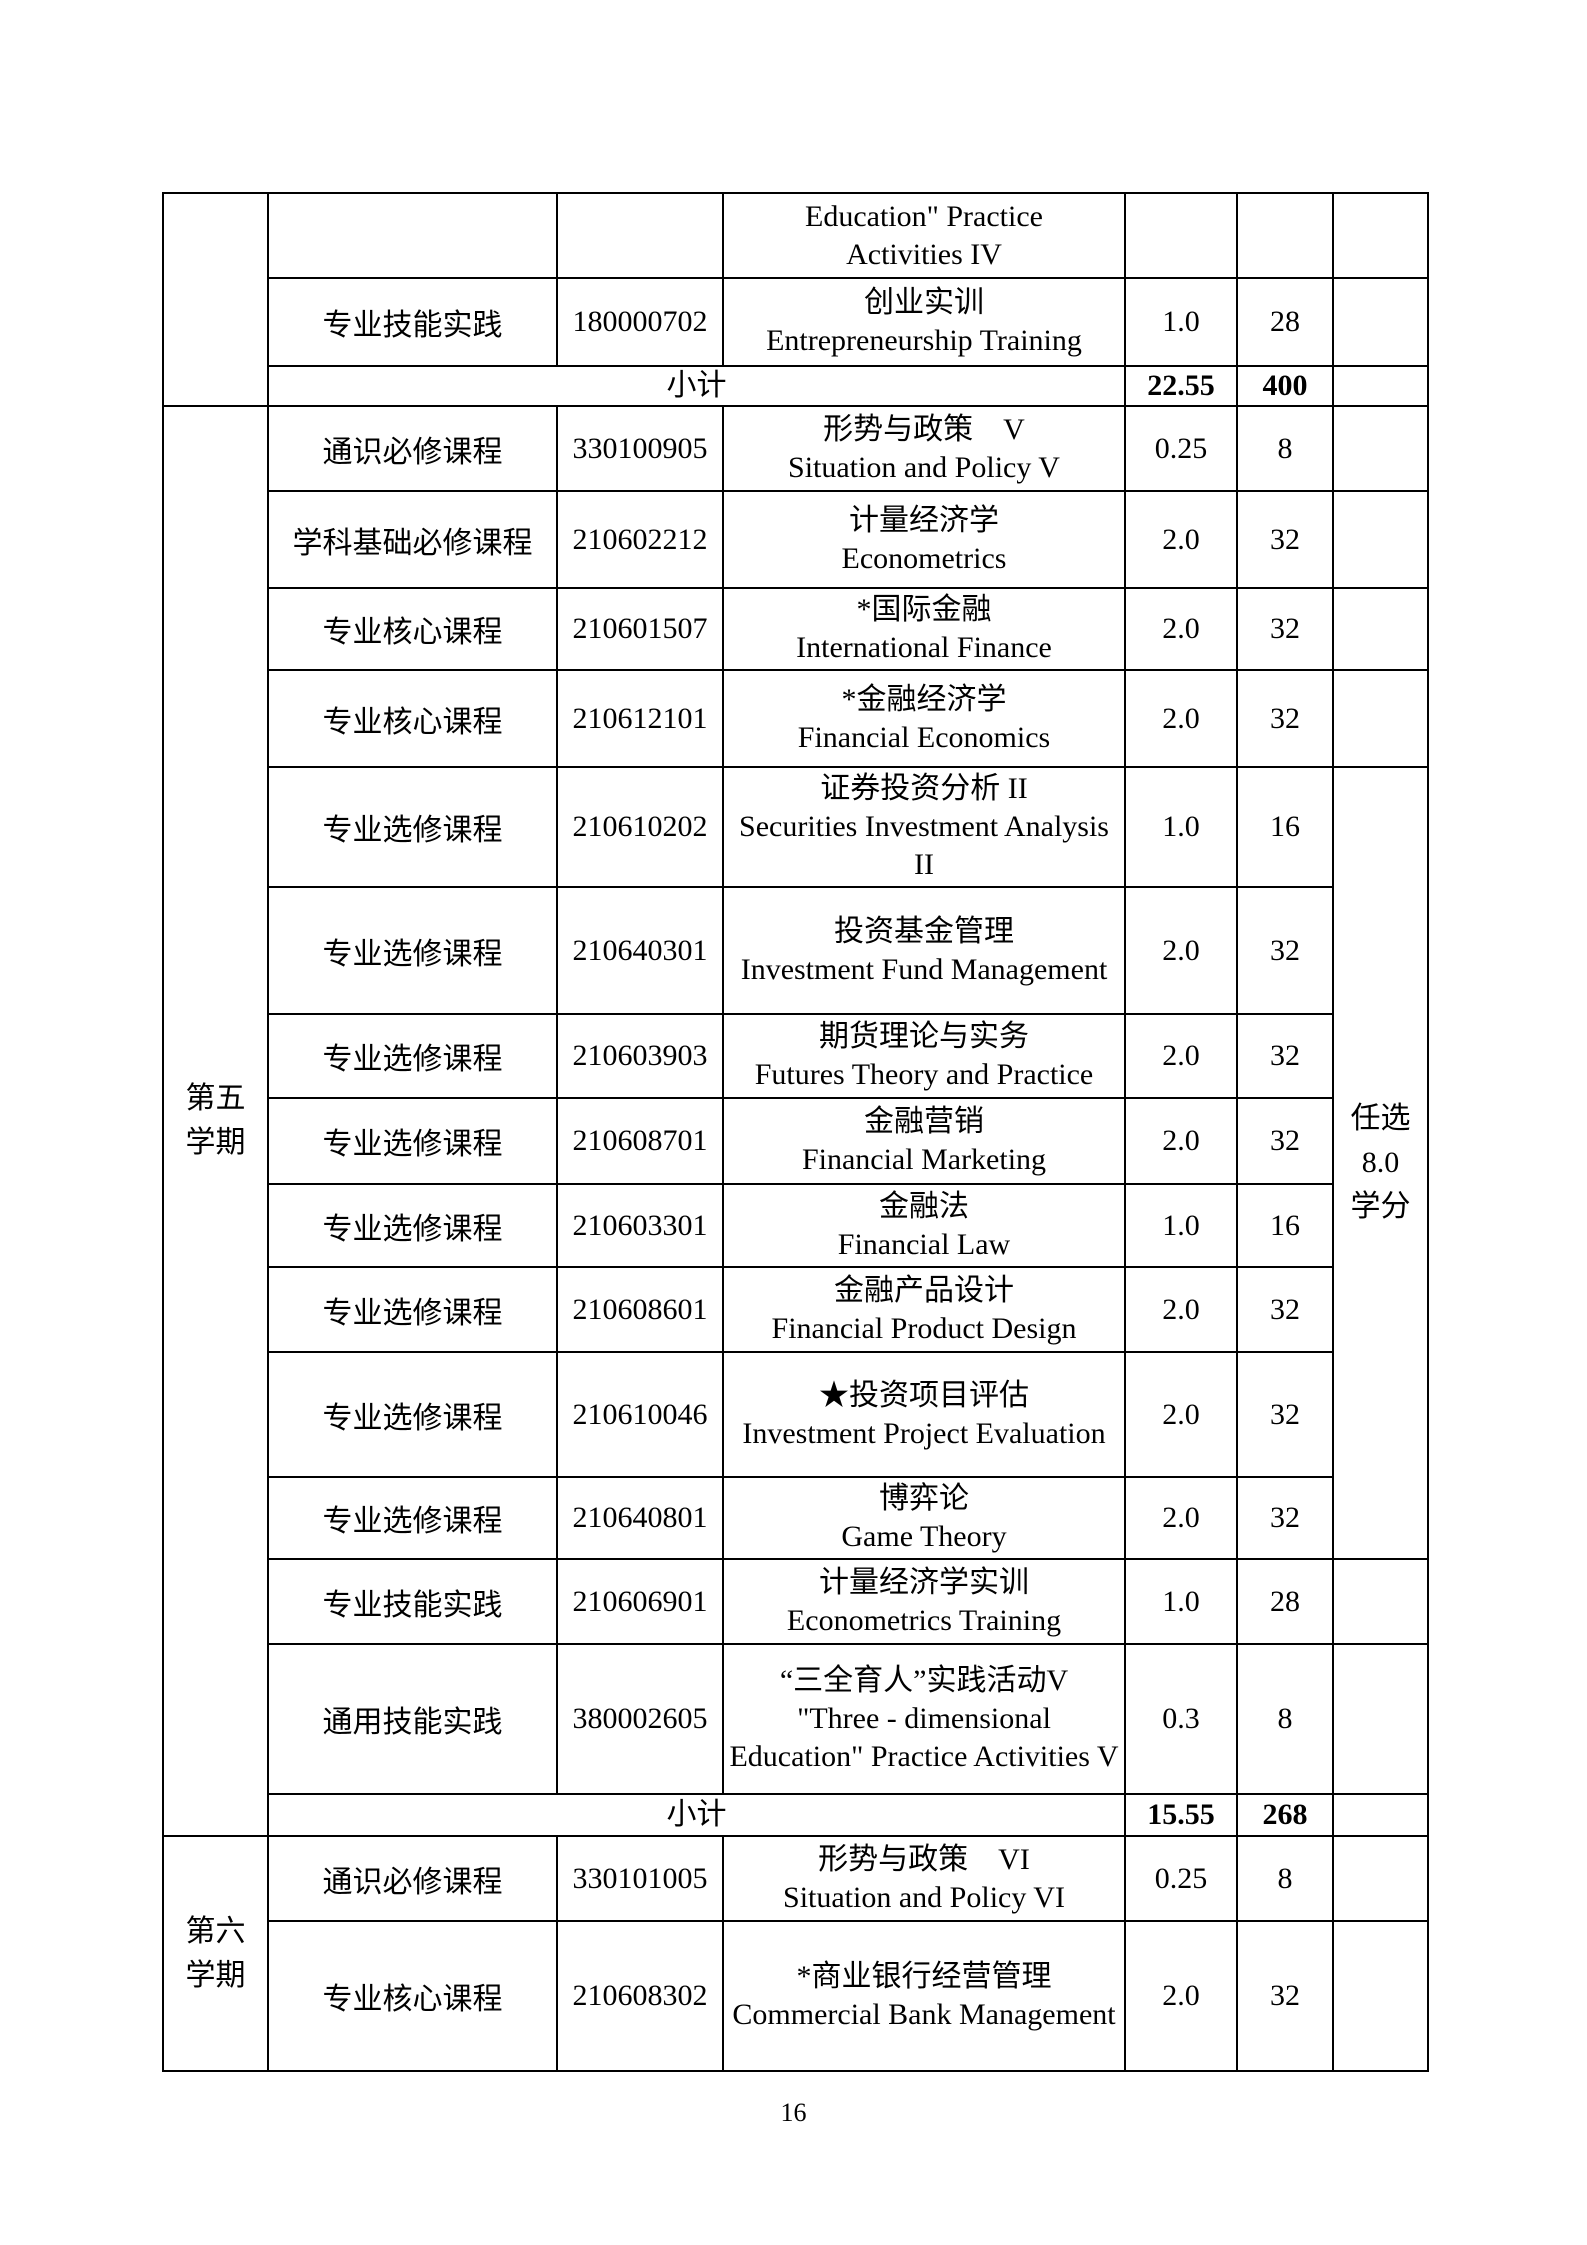 Image resolution: width=1587 pixels, height=2245 pixels. I want to click on elective-note-line2: 8.0, so click(1380, 1162).